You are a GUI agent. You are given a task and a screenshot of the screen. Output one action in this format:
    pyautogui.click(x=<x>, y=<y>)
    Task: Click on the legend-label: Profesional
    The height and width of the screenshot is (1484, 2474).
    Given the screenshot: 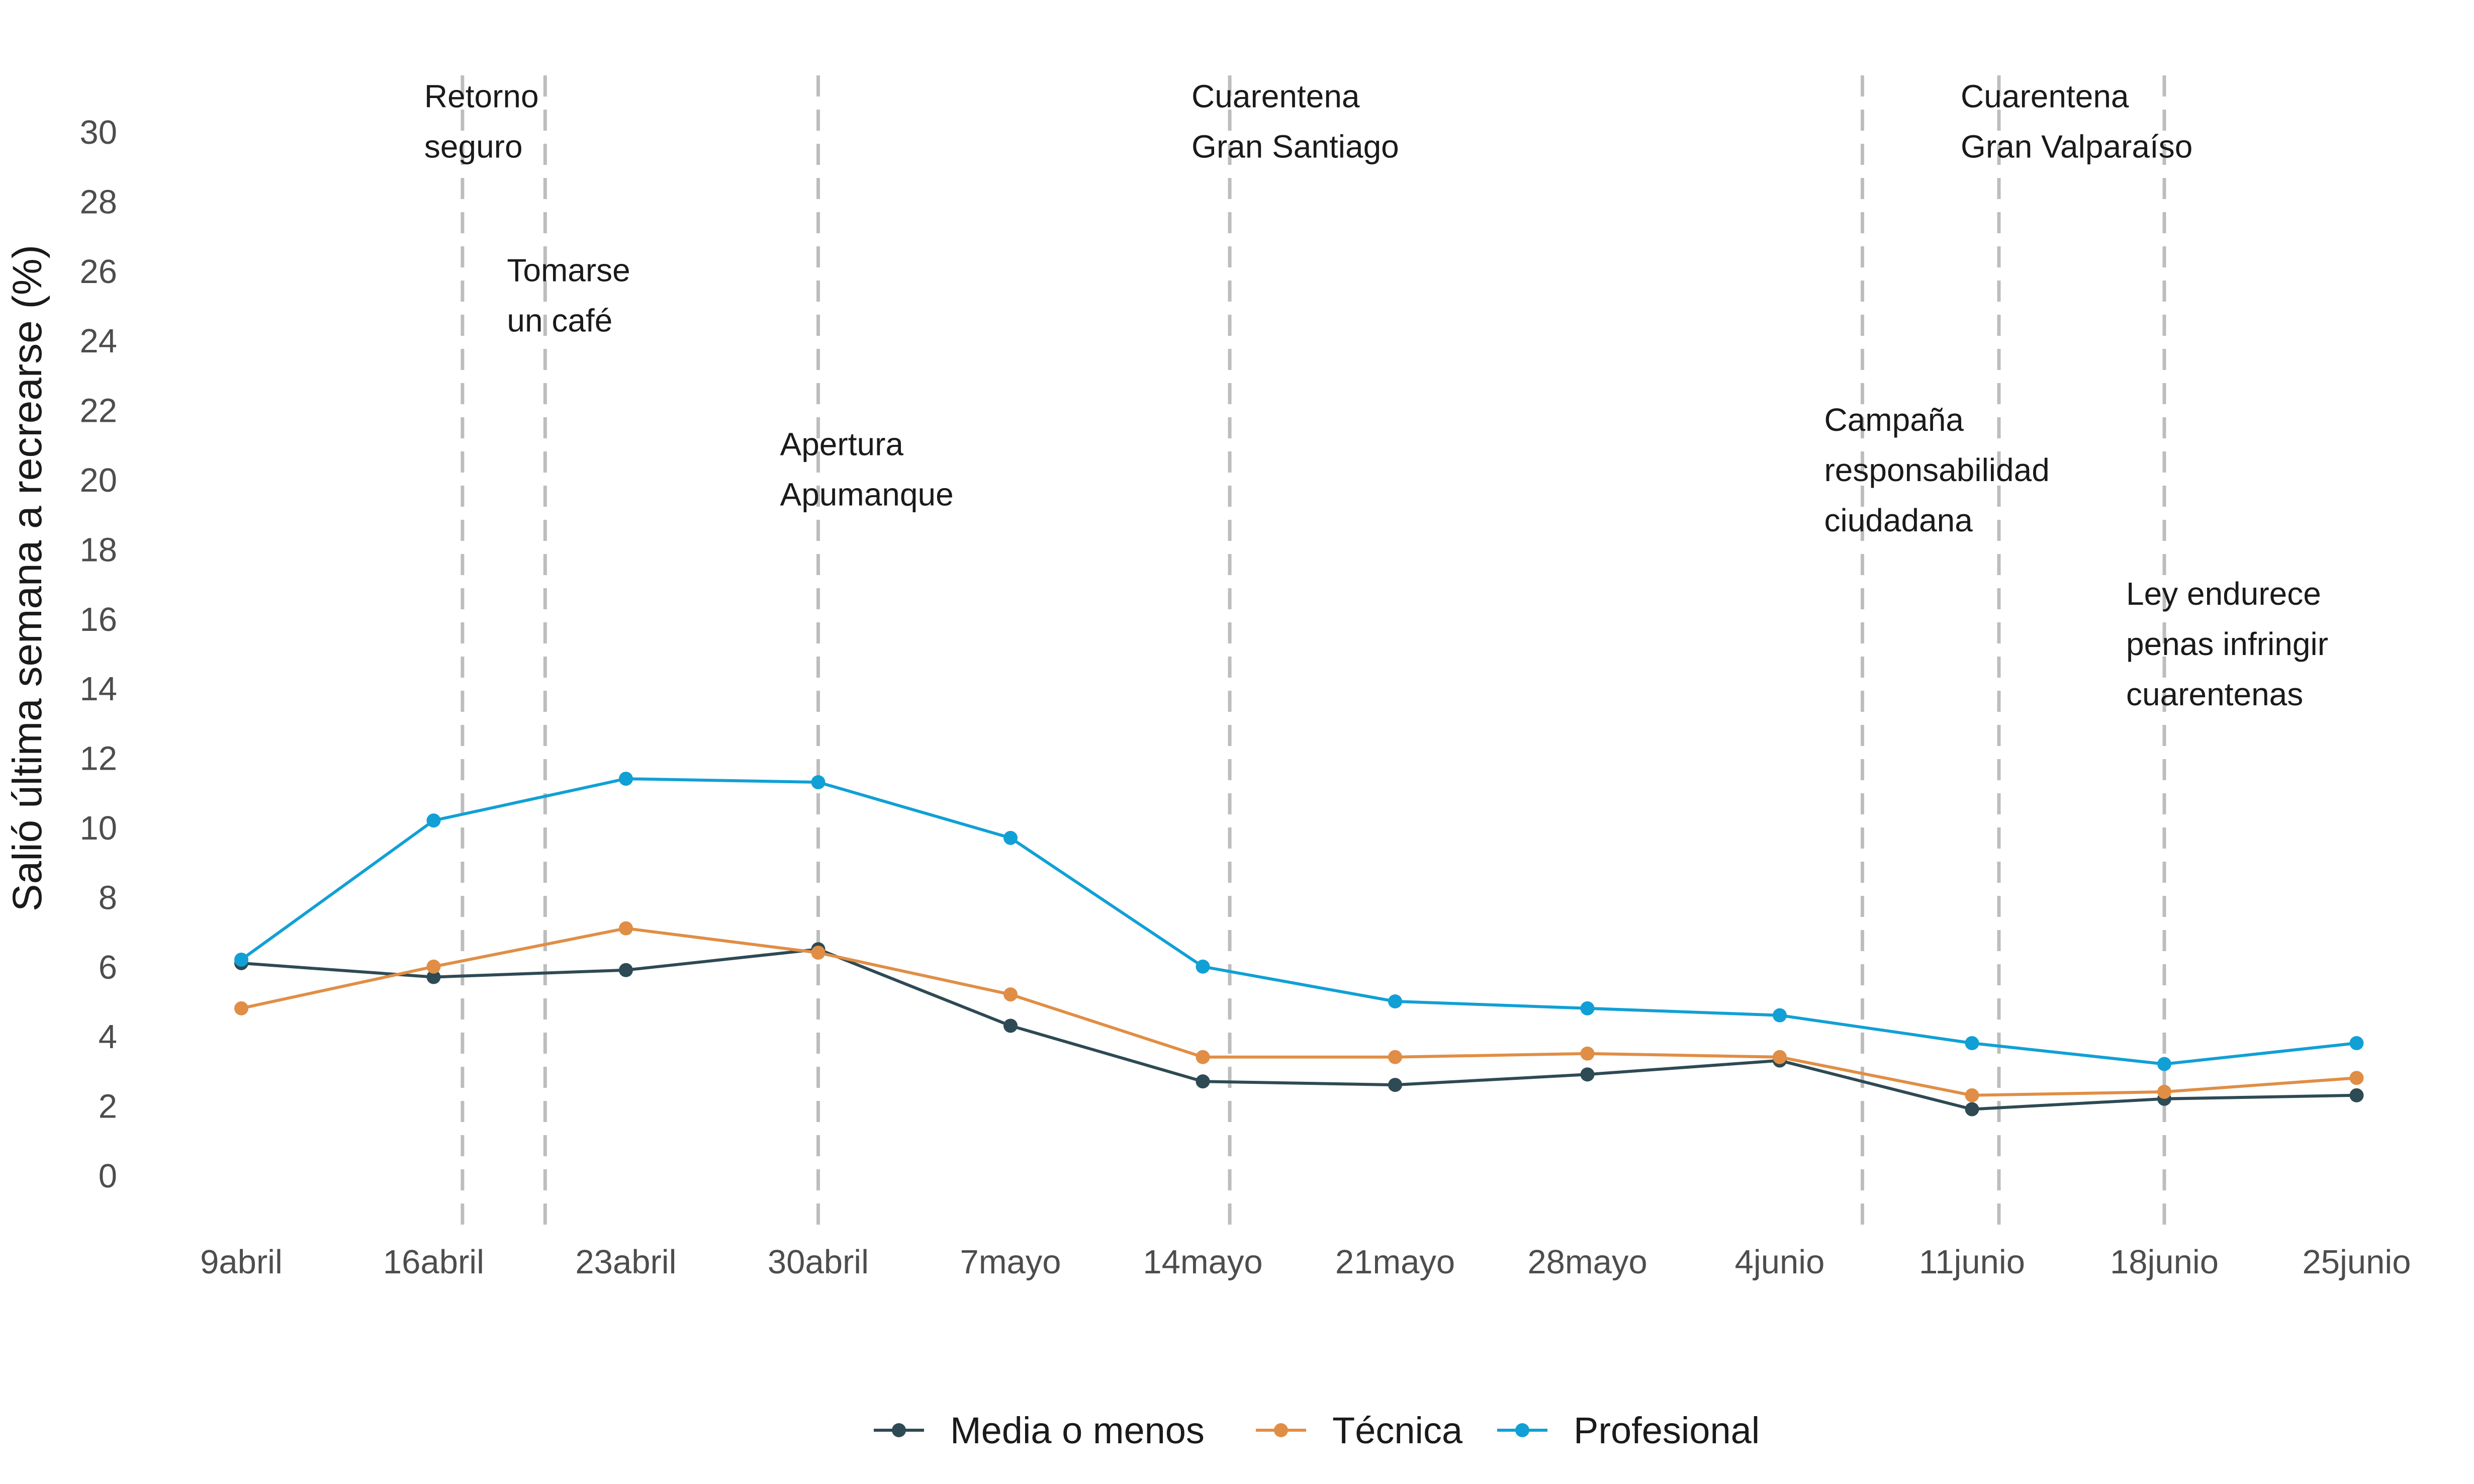 What is the action you would take?
    pyautogui.click(x=1667, y=1431)
    